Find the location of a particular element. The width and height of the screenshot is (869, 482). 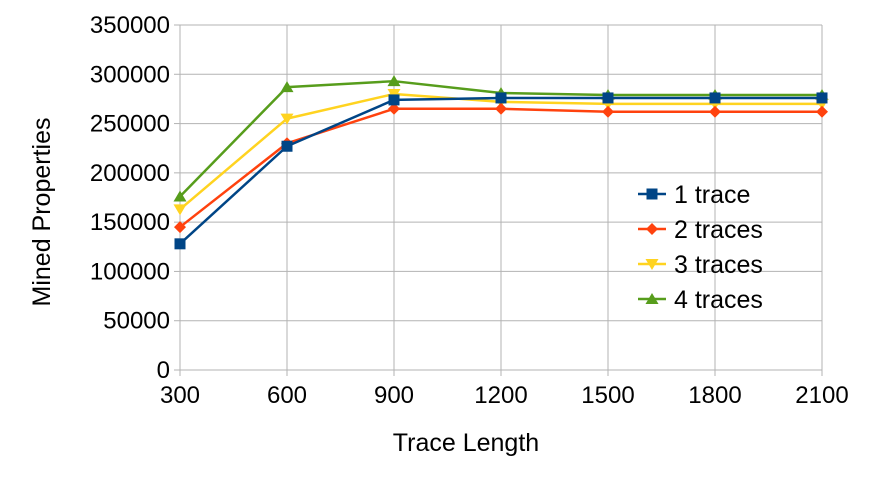

y-tick-label: 100000 is located at coordinates (130, 271).